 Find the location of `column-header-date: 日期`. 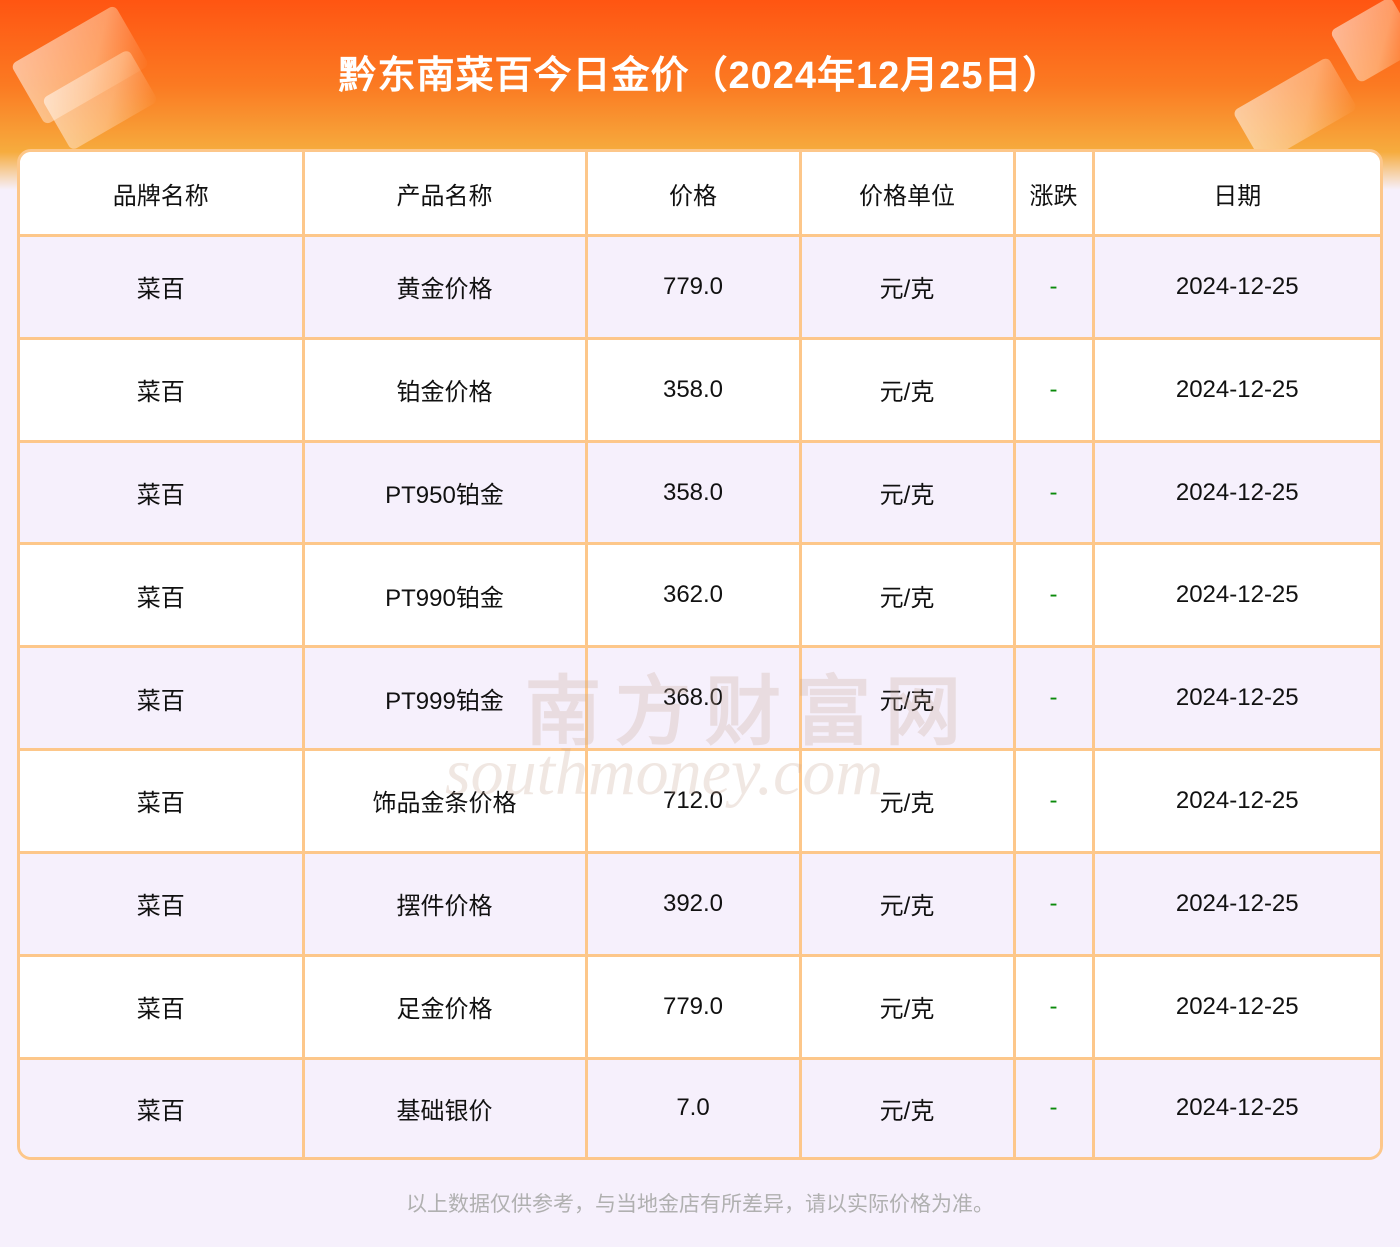

column-header-date: 日期 is located at coordinates (1235, 194).